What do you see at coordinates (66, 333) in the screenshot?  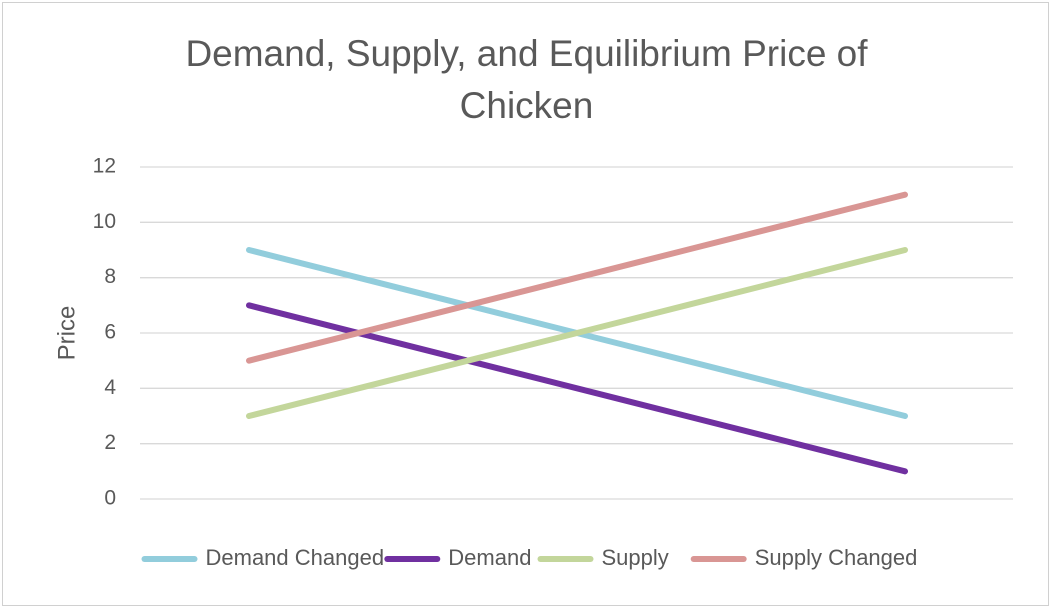 I see `y-axis-label: Price` at bounding box center [66, 333].